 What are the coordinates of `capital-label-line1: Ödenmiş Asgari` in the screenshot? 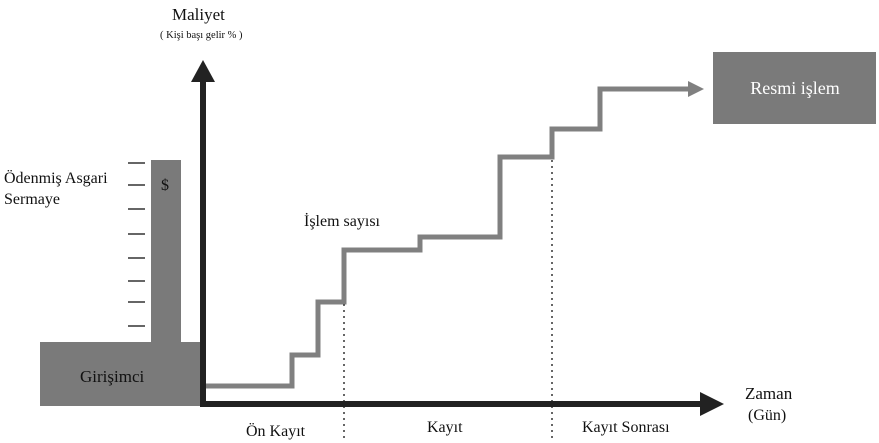 It's located at (56, 178).